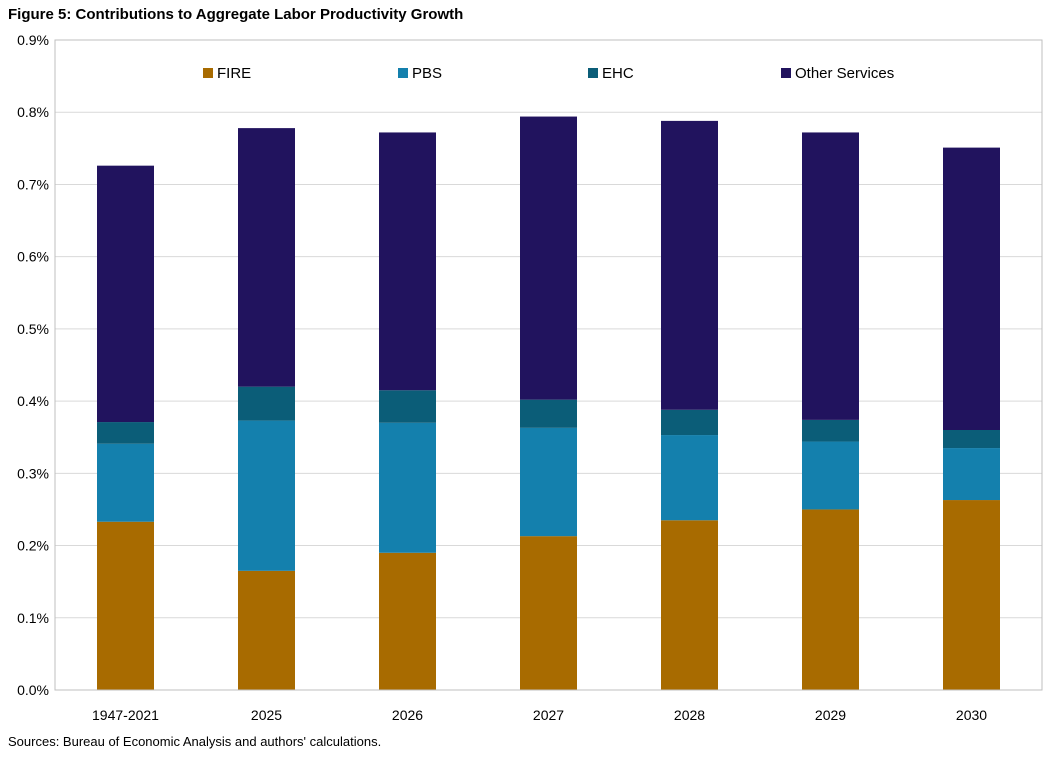  Describe the element at coordinates (618, 73) in the screenshot. I see `legend-label: EHC` at that location.